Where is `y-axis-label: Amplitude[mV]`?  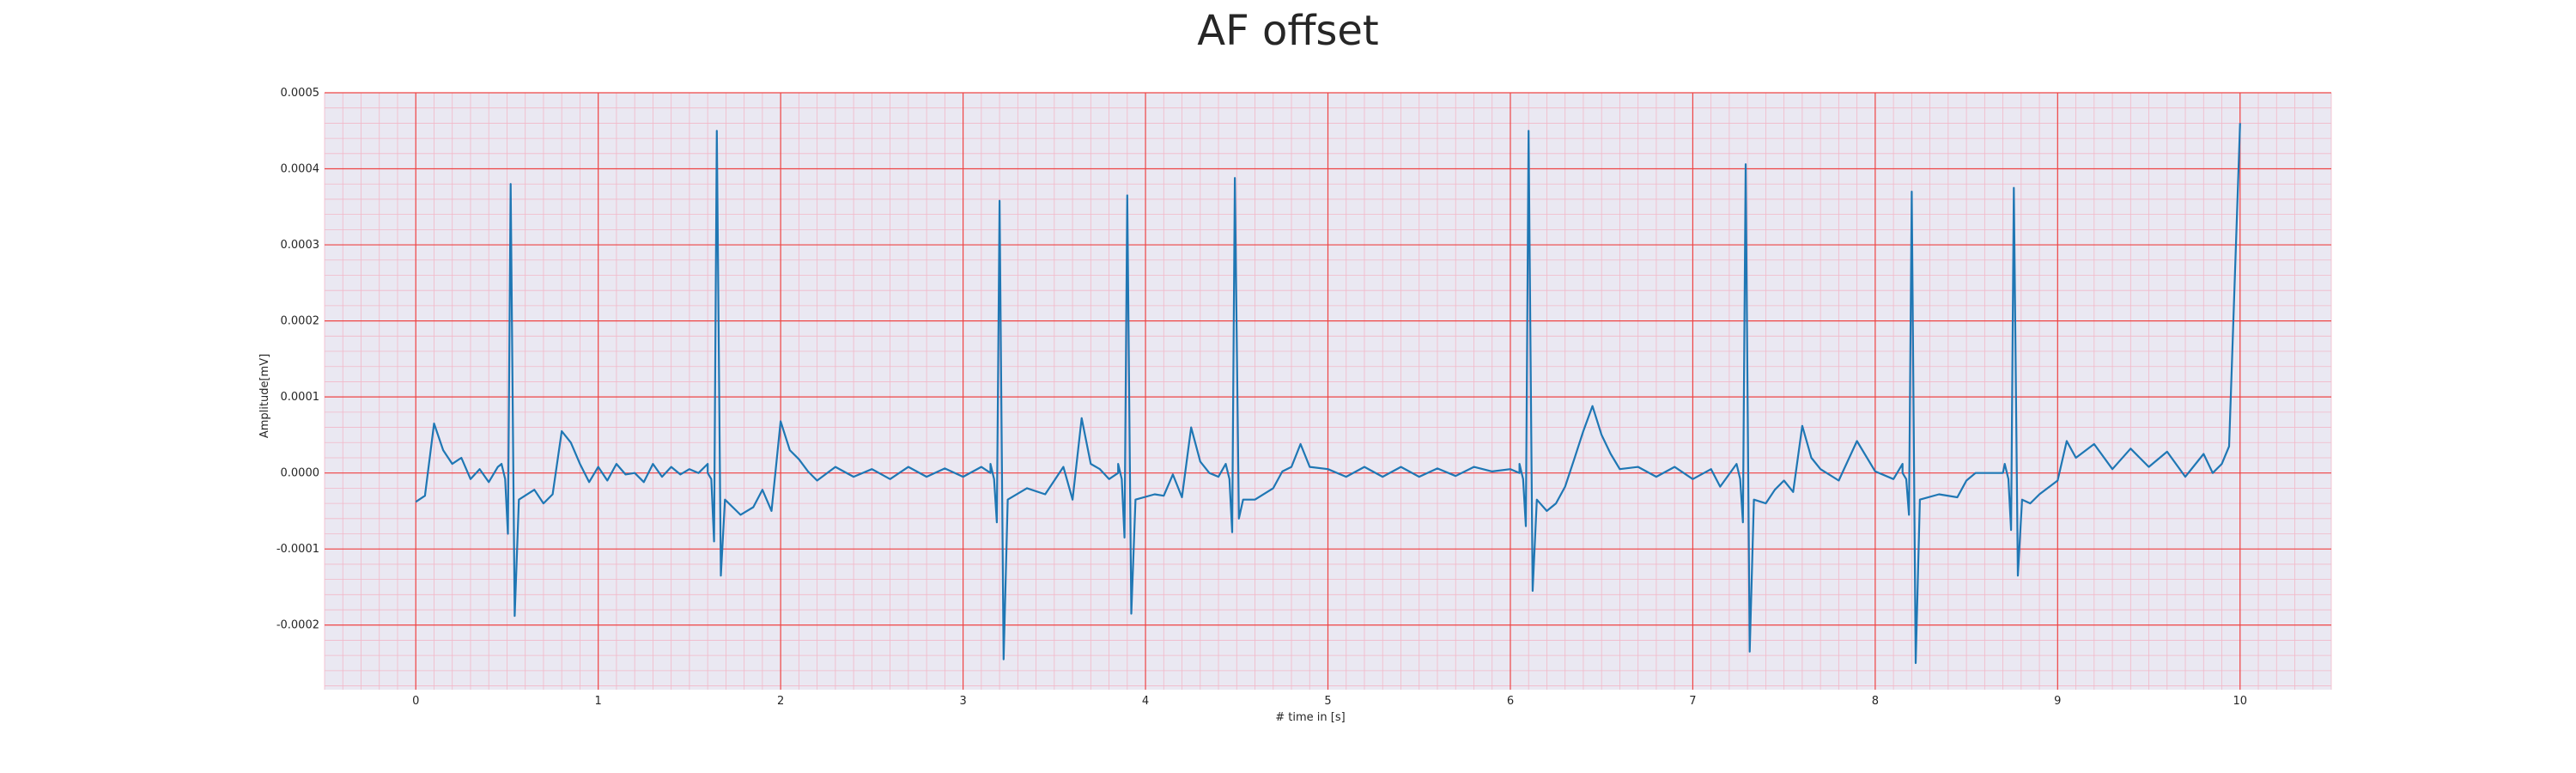
y-axis-label: Amplitude[mV] is located at coordinates (264, 396).